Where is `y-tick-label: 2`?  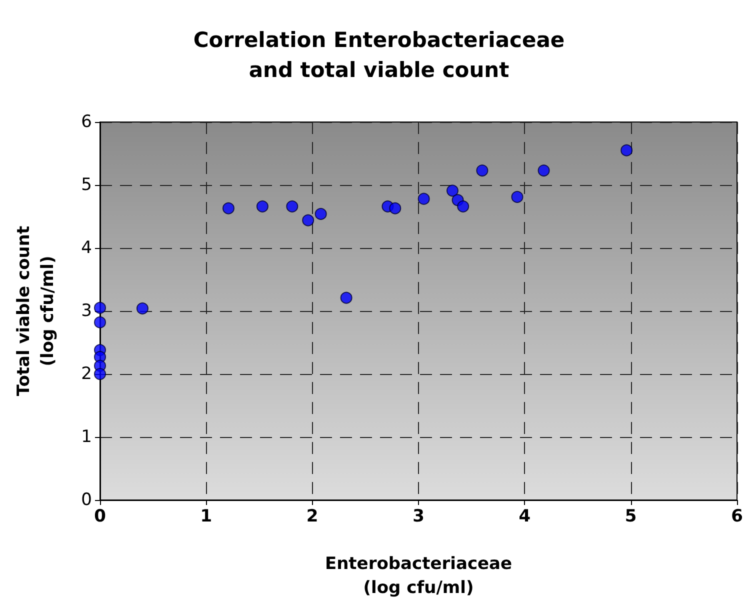 y-tick-label: 2 is located at coordinates (86, 374).